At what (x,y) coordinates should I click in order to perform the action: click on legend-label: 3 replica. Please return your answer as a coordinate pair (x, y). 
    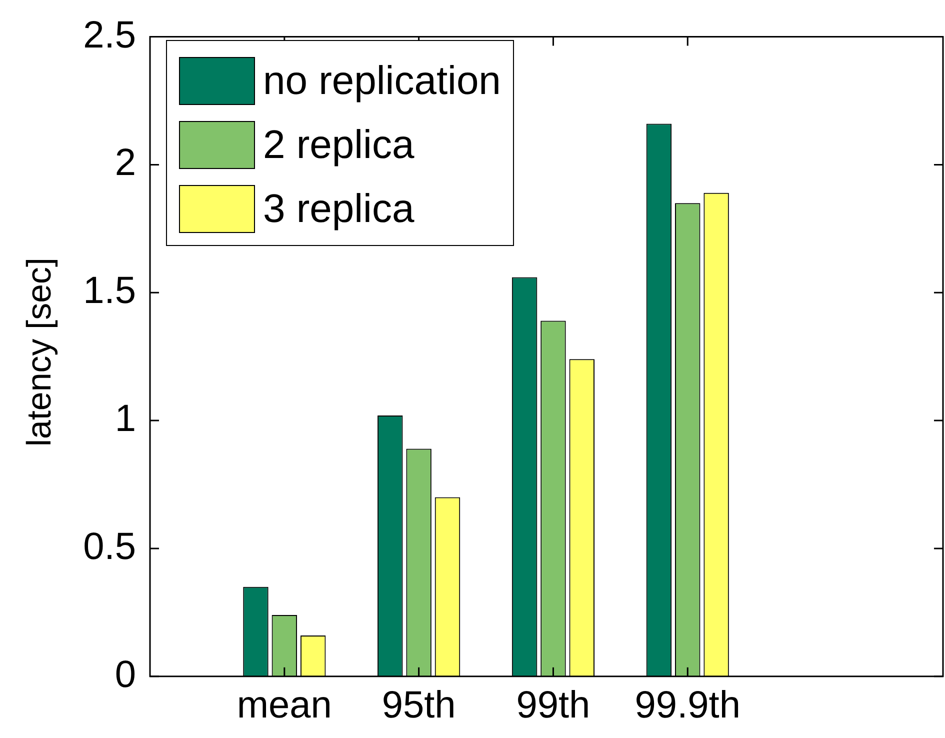
    Looking at the image, I should click on (338, 209).